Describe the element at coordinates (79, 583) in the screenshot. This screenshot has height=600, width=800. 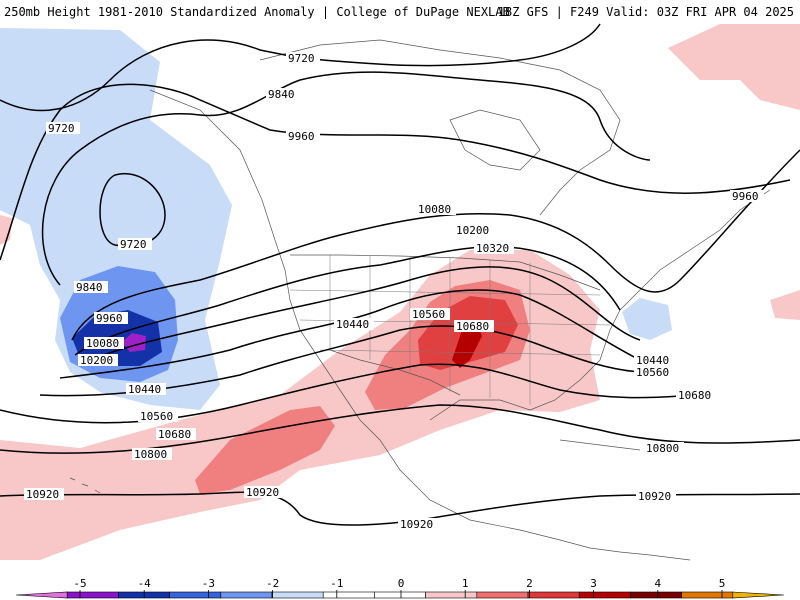
I see `colorbar-tick-label: -5` at that location.